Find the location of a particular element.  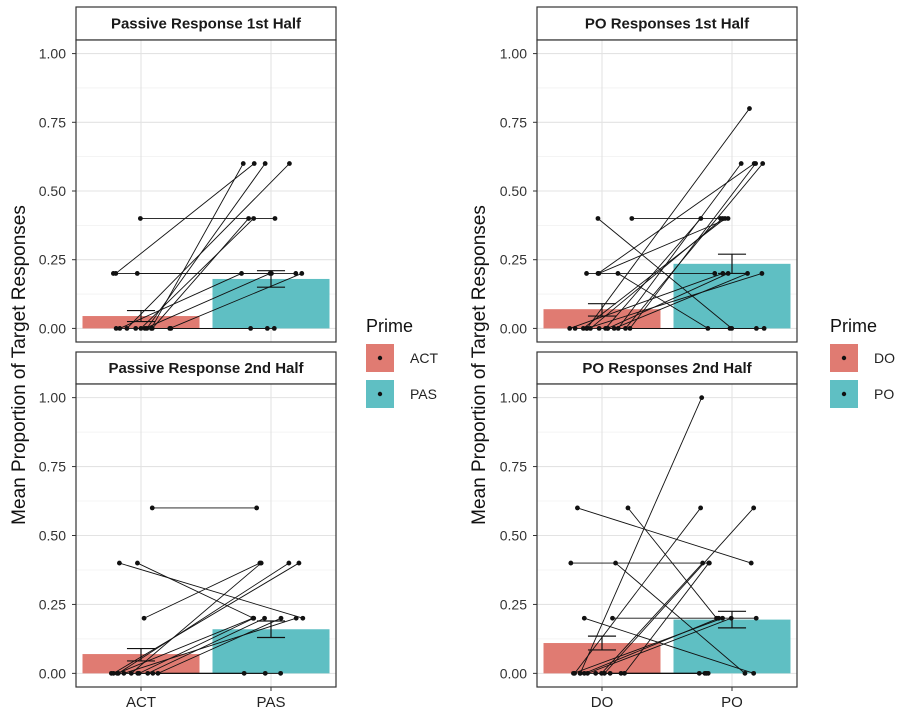

legend-passive-key-act-dot is located at coordinates (380, 358).